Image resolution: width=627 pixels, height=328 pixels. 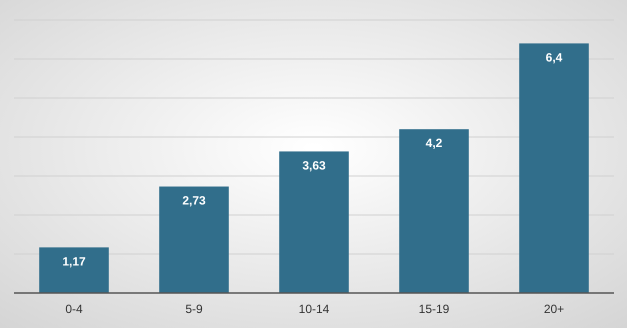 I want to click on x-tick-label: 5-9, so click(x=194, y=309).